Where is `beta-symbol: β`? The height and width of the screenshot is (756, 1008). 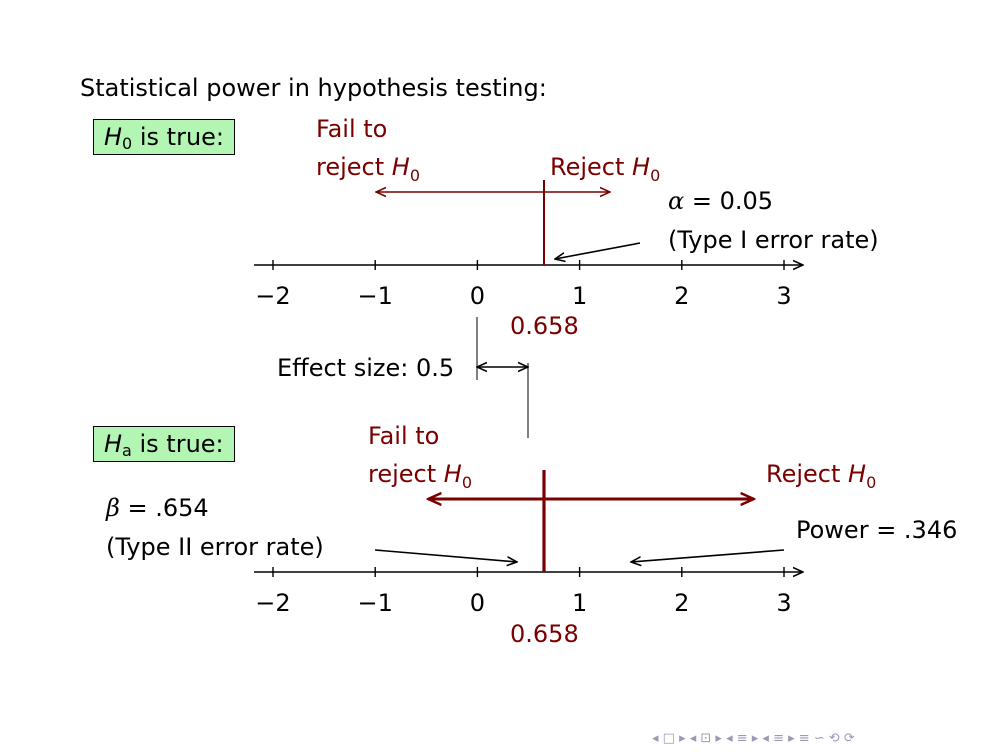
beta-symbol: β is located at coordinates (113, 508).